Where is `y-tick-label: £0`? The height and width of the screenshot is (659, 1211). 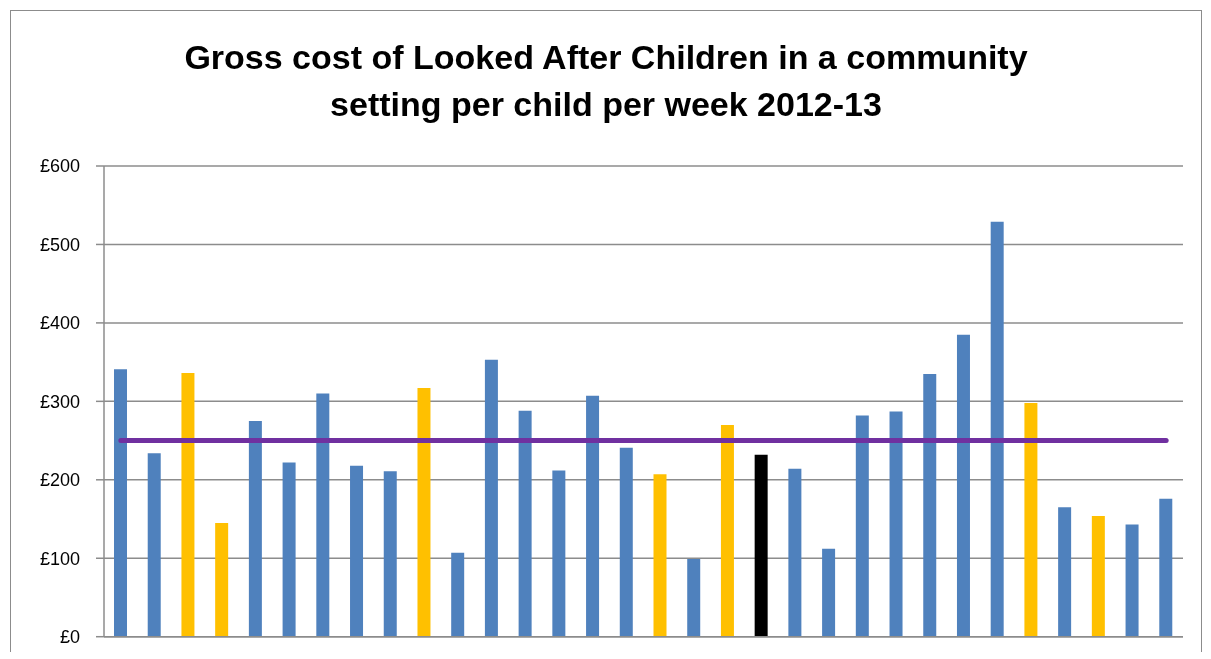
y-tick-label: £0 is located at coordinates (69, 637).